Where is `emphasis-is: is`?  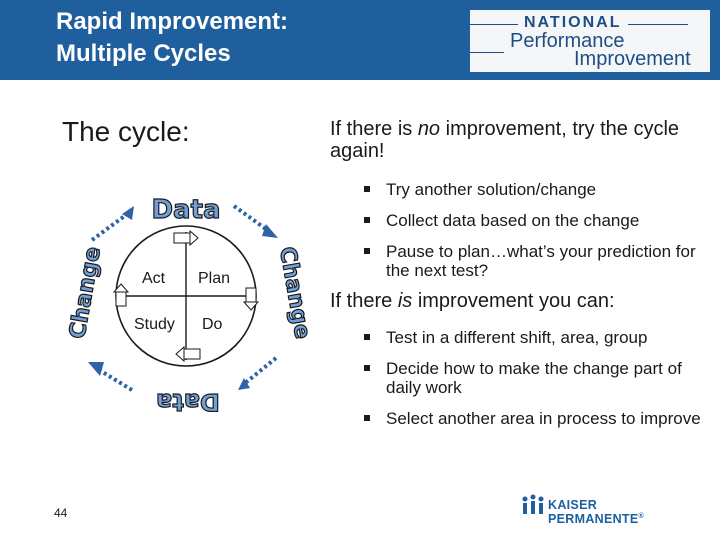
emphasis-is: is is located at coordinates (405, 301).